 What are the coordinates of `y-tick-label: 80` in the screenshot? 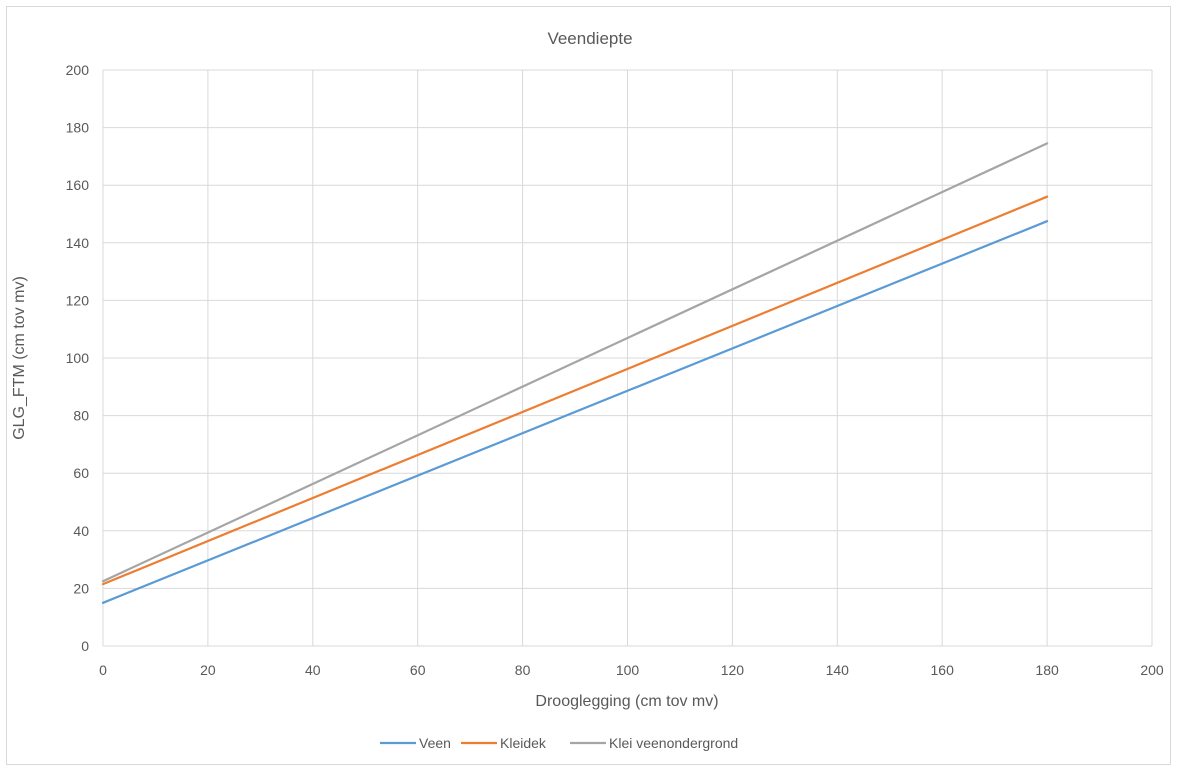 It's located at (81, 416).